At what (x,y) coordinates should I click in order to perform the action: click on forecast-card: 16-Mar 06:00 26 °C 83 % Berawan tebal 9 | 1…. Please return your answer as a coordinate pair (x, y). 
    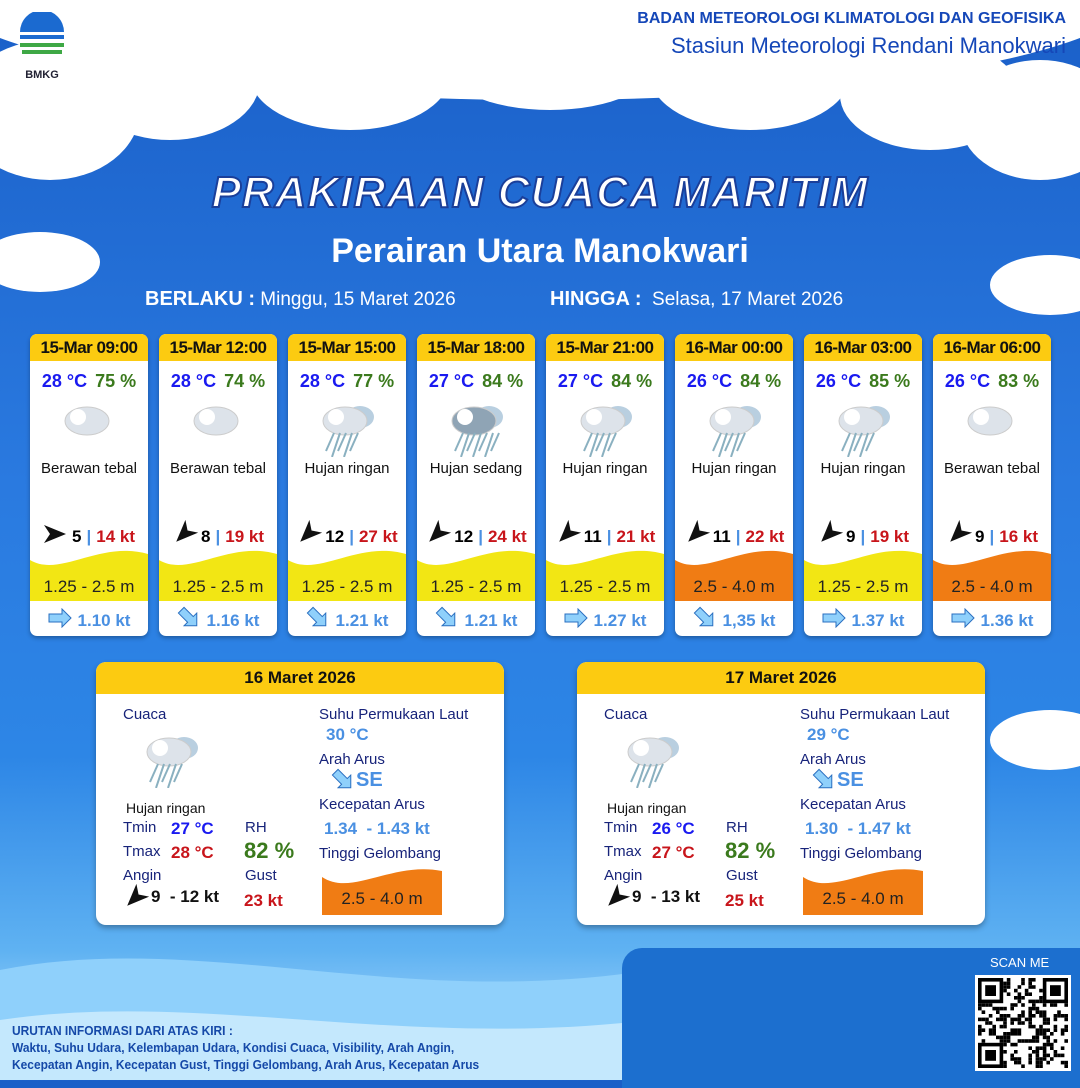
    Looking at the image, I should click on (992, 485).